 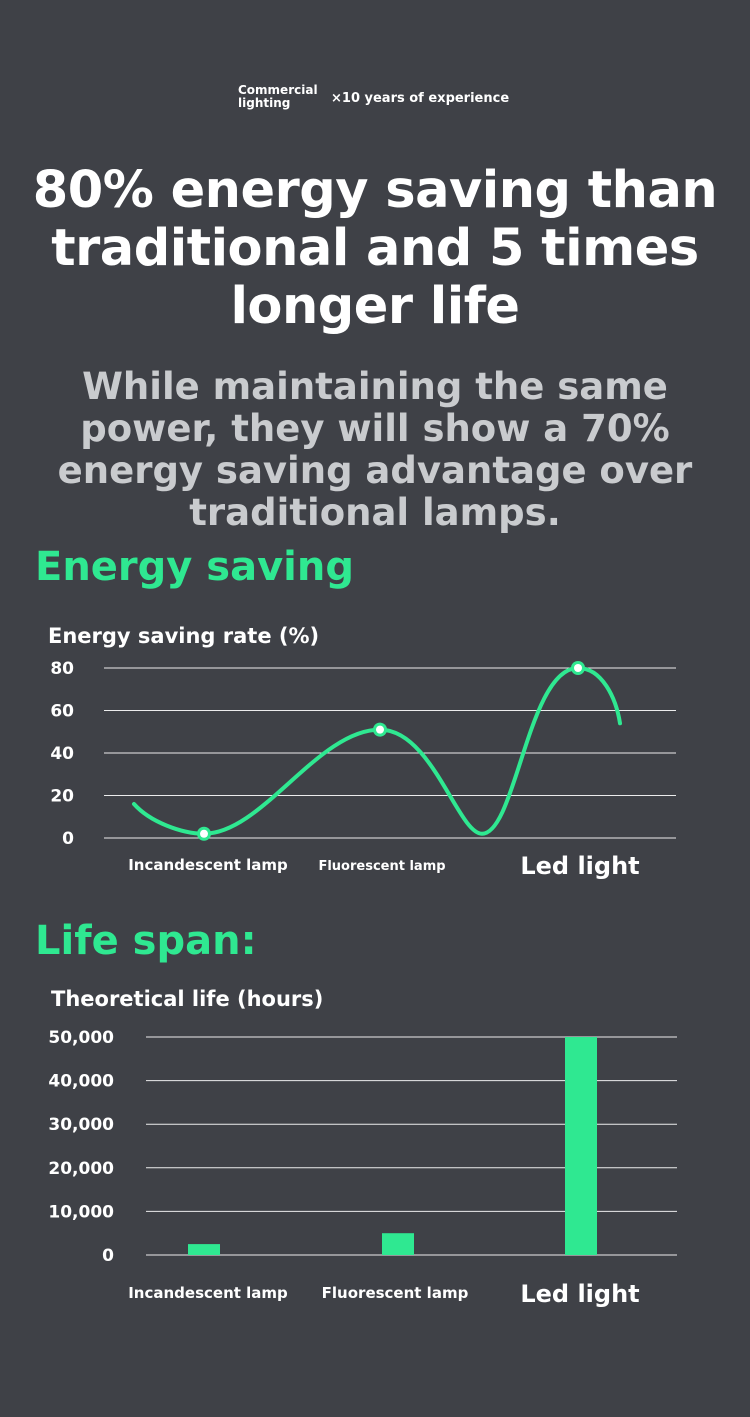 What do you see at coordinates (62, 712) in the screenshot?
I see `energy-y-tick-label: 60` at bounding box center [62, 712].